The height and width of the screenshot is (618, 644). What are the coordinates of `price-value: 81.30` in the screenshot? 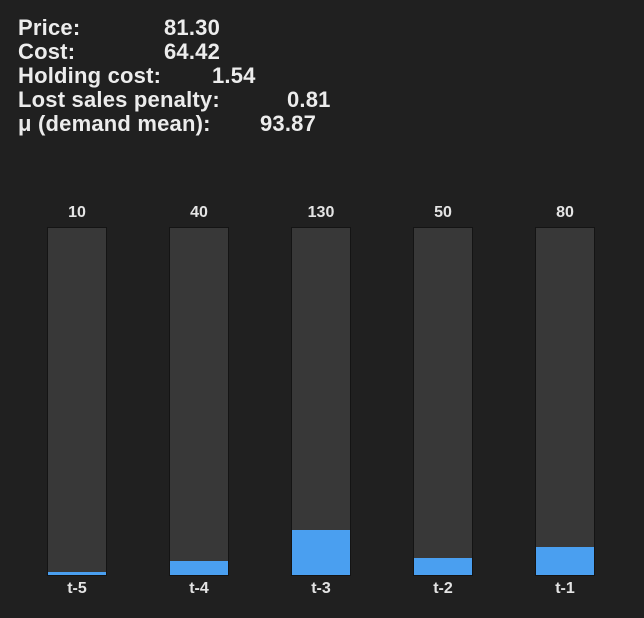 It's located at (192, 27).